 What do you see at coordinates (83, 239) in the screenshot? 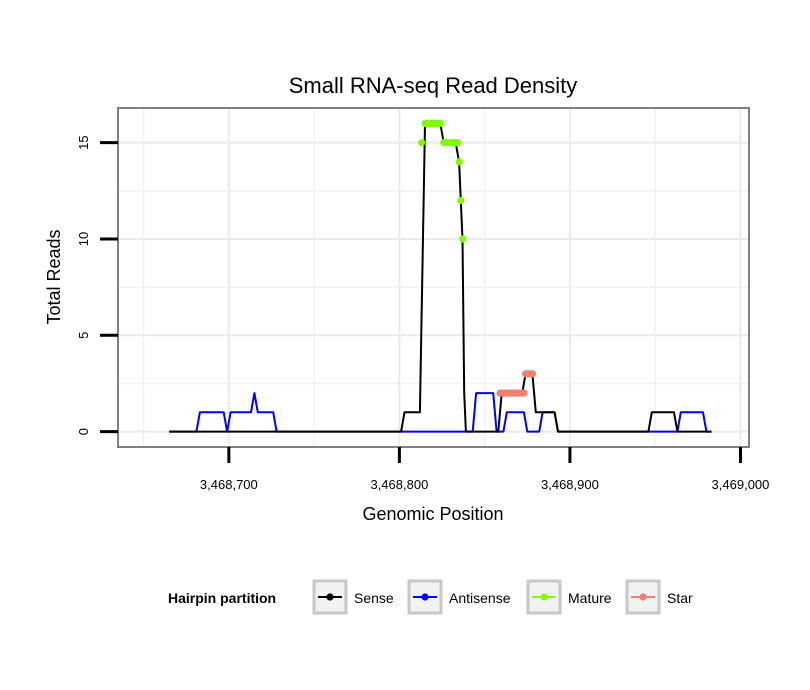
I see `y-tick-label: 10` at bounding box center [83, 239].